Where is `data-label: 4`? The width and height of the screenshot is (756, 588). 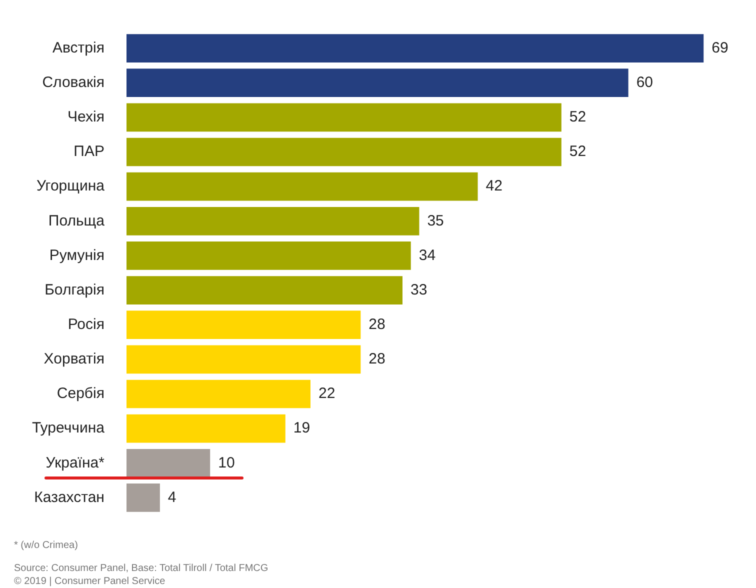 data-label: 4 is located at coordinates (172, 497).